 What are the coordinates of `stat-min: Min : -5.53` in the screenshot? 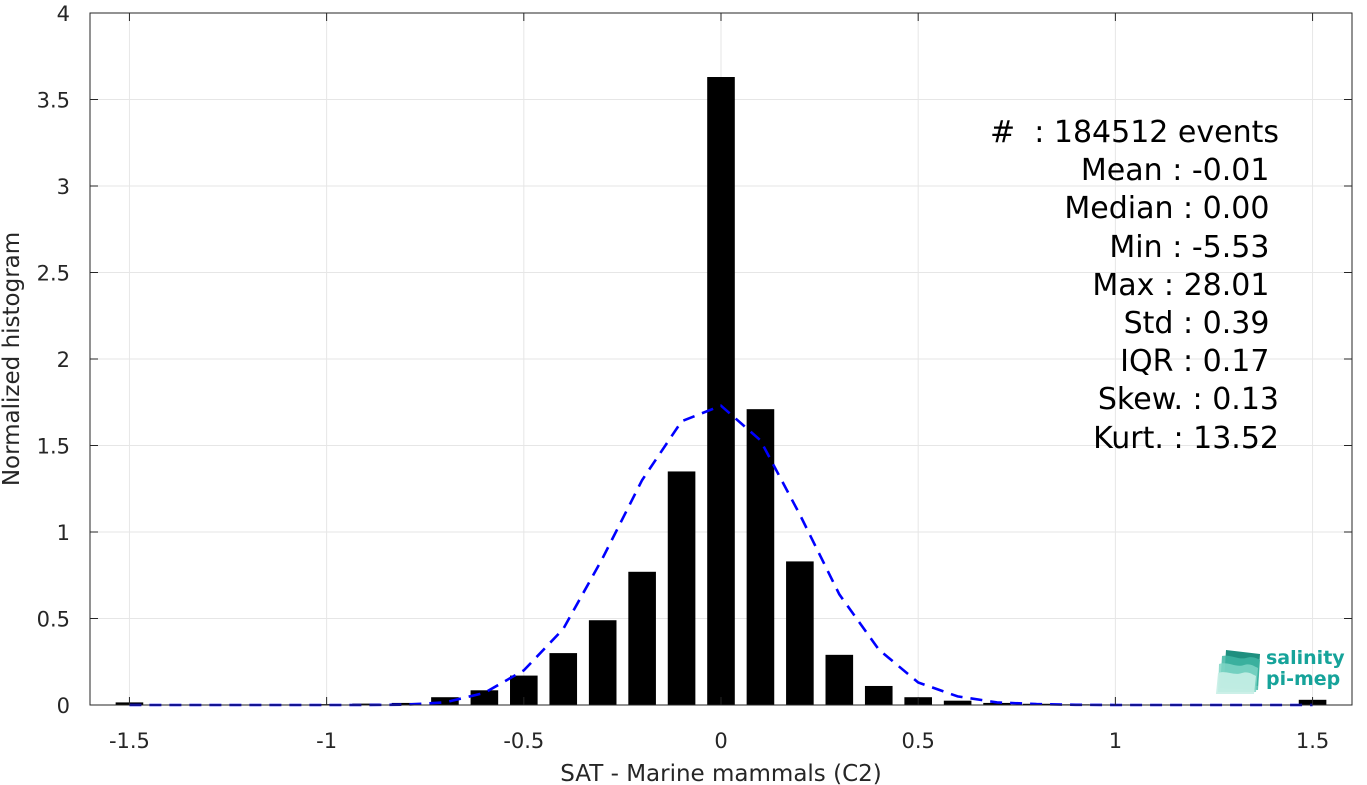 It's located at (1194, 247).